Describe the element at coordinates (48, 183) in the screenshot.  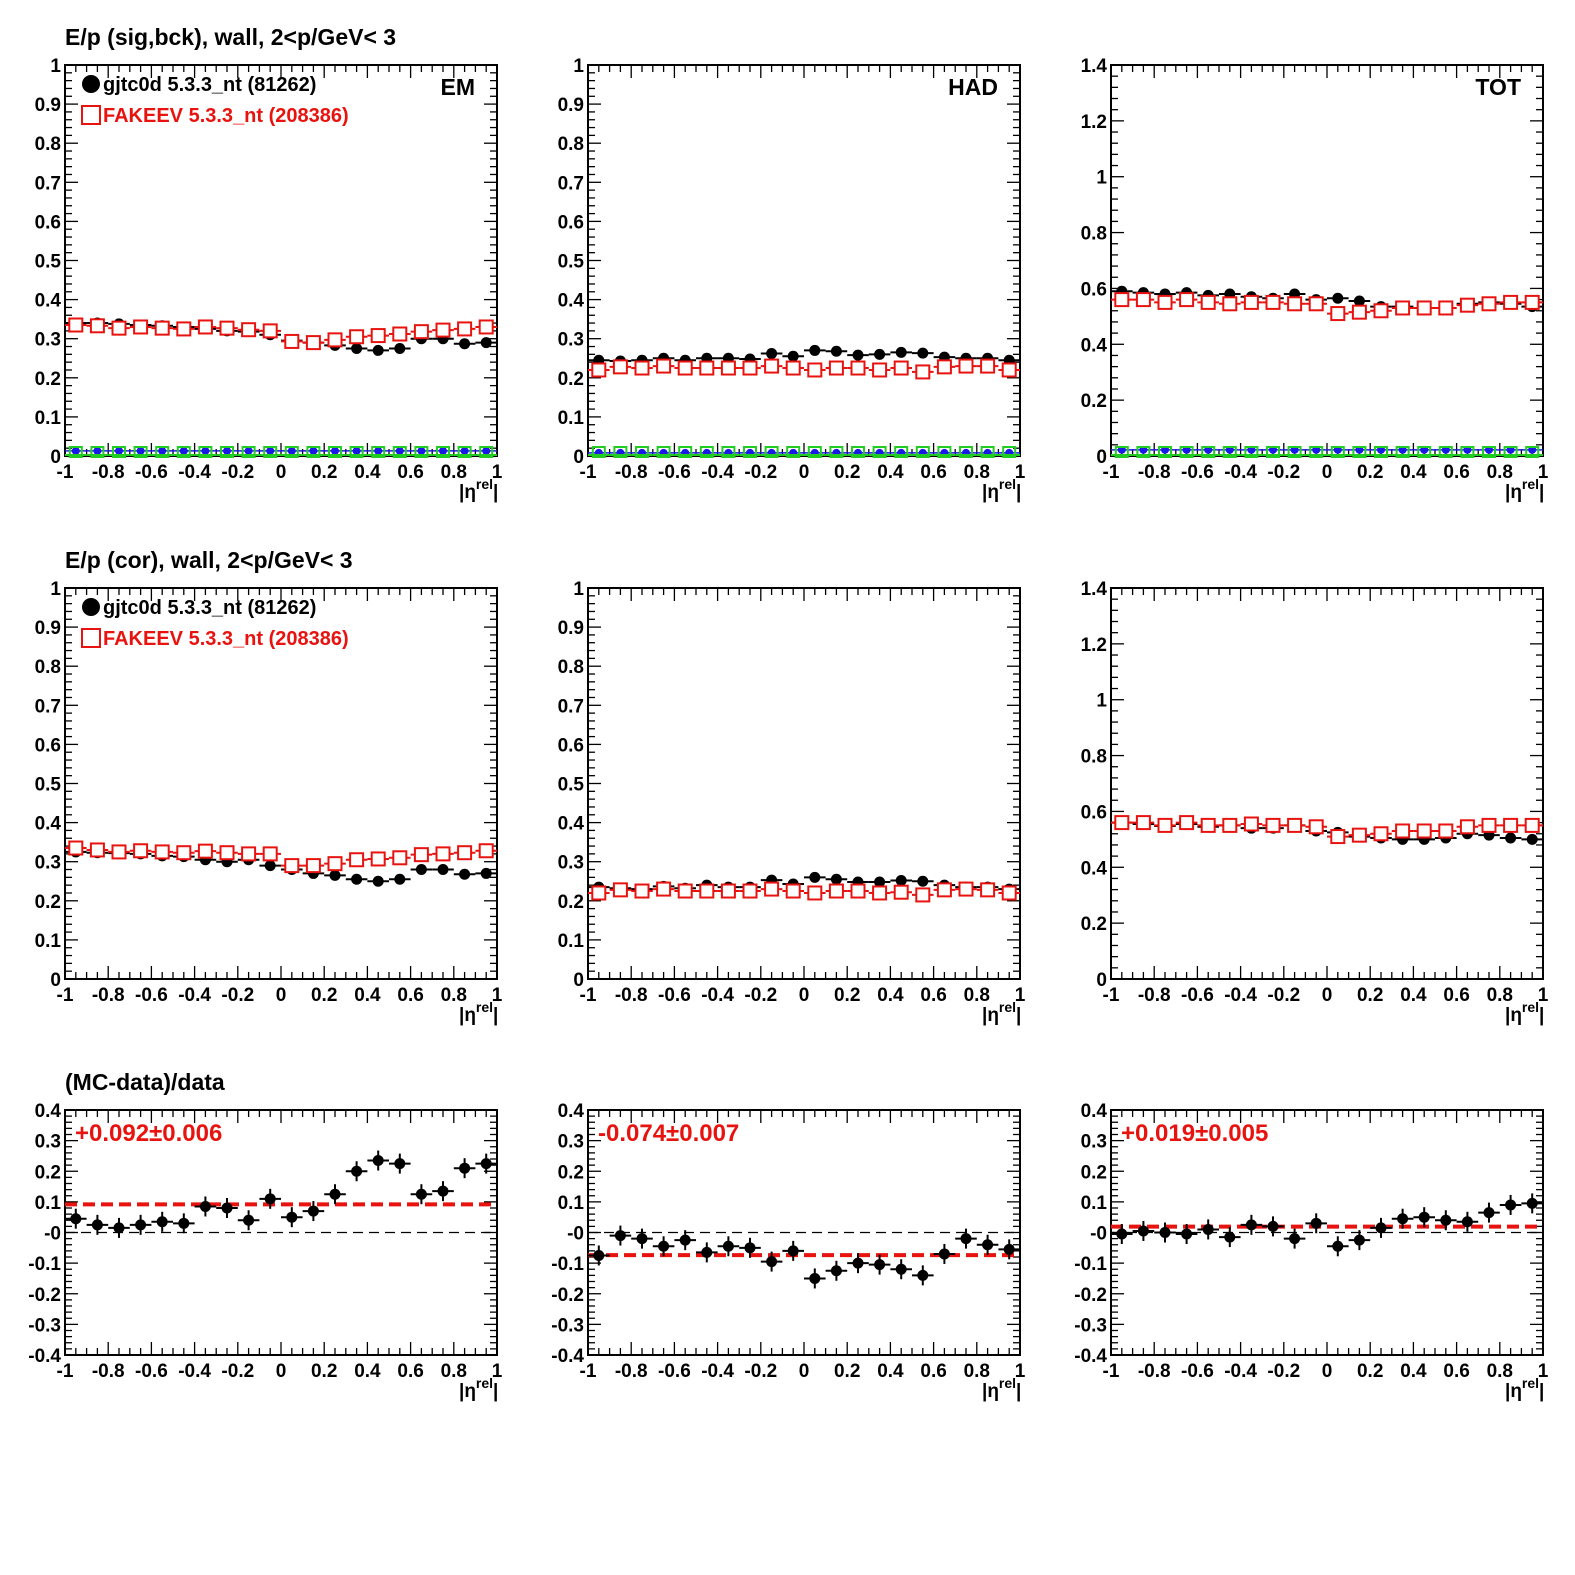
I see `y-tick-label: 0.7` at that location.